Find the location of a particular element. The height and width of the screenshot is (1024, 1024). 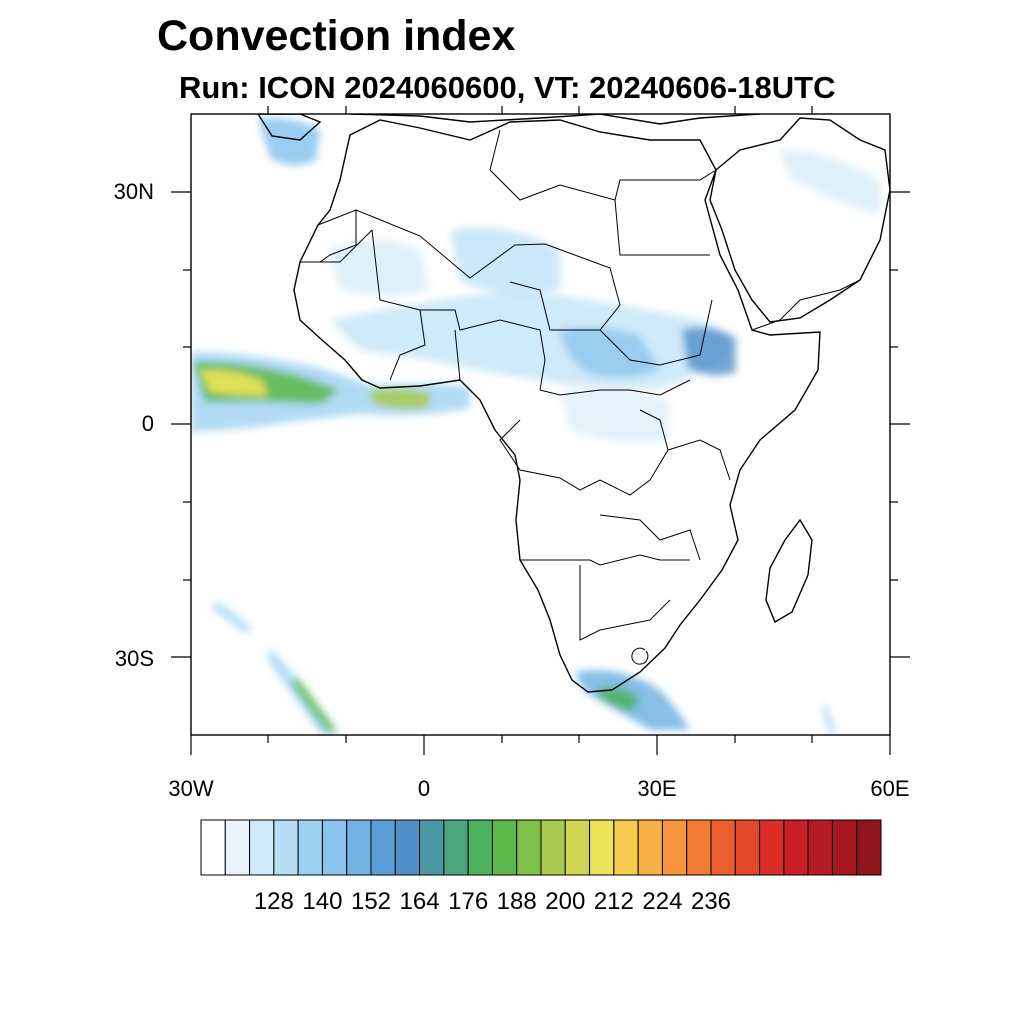

convection-streak-southeast is located at coordinates (829, 719).